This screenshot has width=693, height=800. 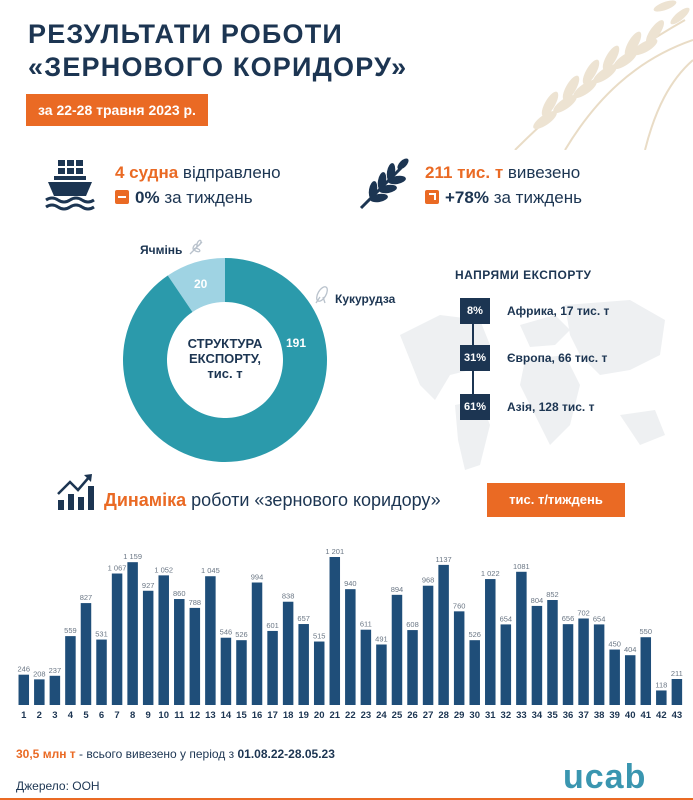 I want to click on corn-value: 191, so click(x=296, y=343).